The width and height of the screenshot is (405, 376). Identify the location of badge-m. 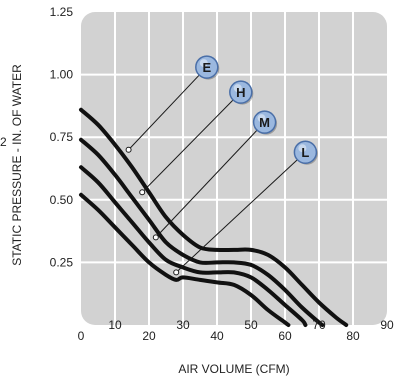
(264, 122).